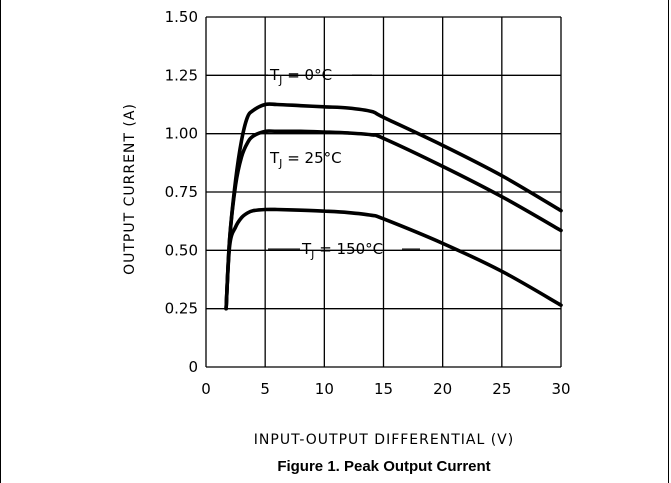 This screenshot has height=483, width=671. What do you see at coordinates (324, 389) in the screenshot?
I see `x-tick-label-2: 10` at bounding box center [324, 389].